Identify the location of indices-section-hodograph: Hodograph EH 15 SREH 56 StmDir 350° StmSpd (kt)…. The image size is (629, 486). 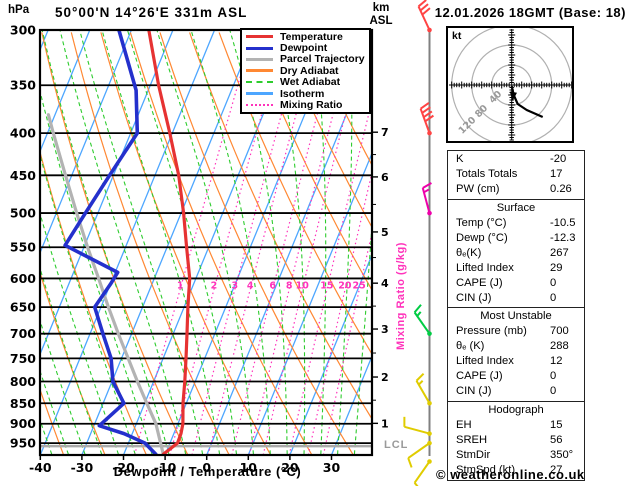
(516, 440).